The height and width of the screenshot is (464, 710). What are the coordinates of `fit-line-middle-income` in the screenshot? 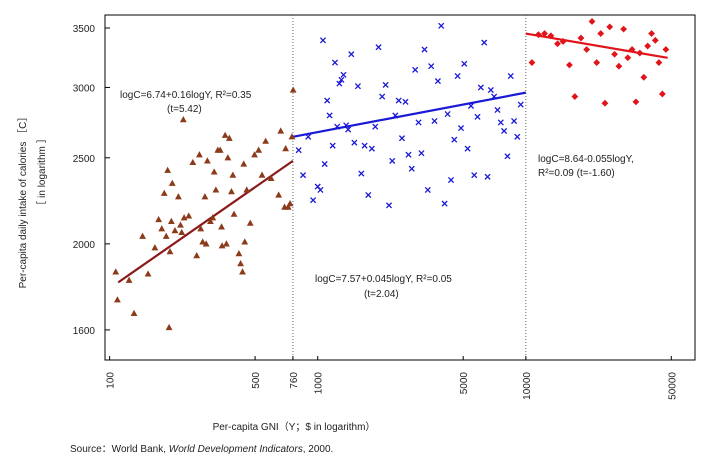 It's located at (409, 114).